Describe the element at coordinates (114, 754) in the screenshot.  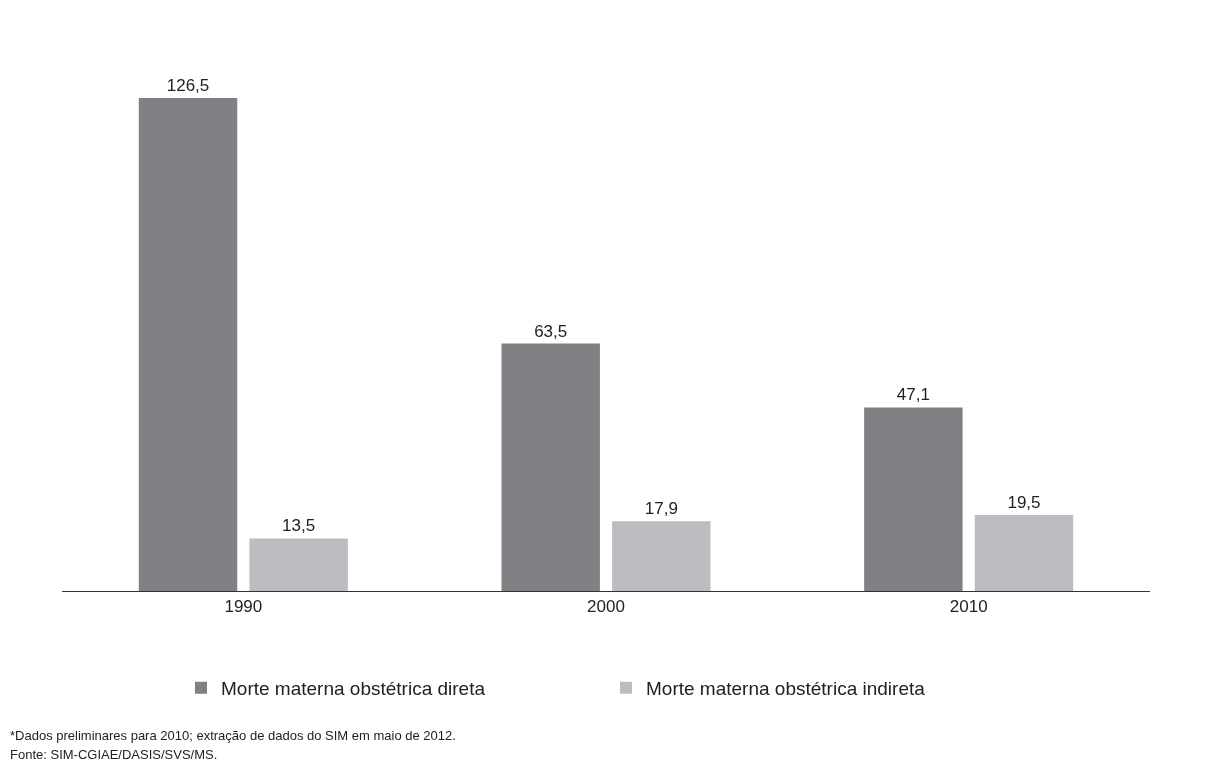
I see `source-note: Fonte: SIM-CGIAE/DASIS/SVS/MS.` at that location.